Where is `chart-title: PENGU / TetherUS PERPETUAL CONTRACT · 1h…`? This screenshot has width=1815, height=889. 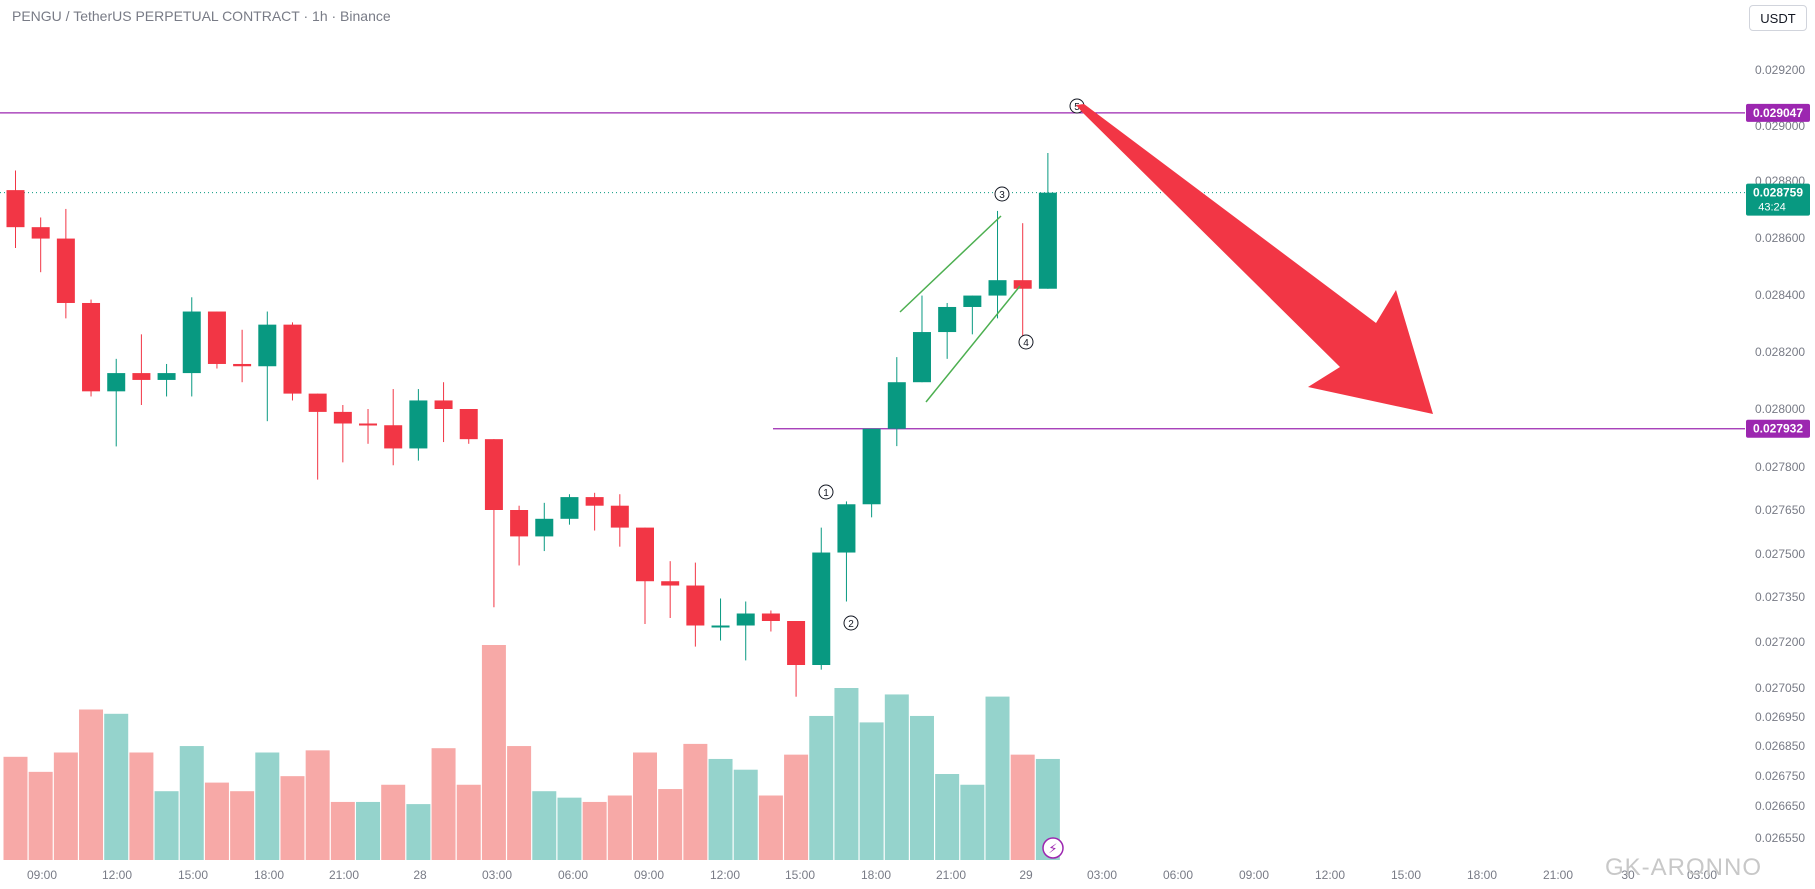
chart-title: PENGU / TetherUS PERPETUAL CONTRACT · 1h… is located at coordinates (201, 16).